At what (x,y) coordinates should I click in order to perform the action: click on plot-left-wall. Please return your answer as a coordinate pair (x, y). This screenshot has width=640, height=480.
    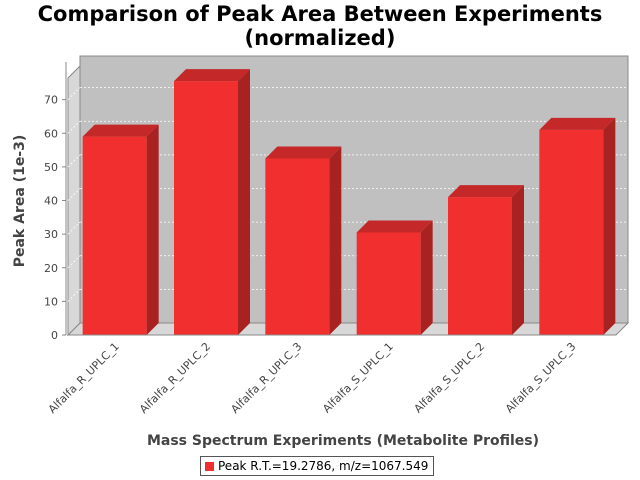
    Looking at the image, I should click on (74, 200).